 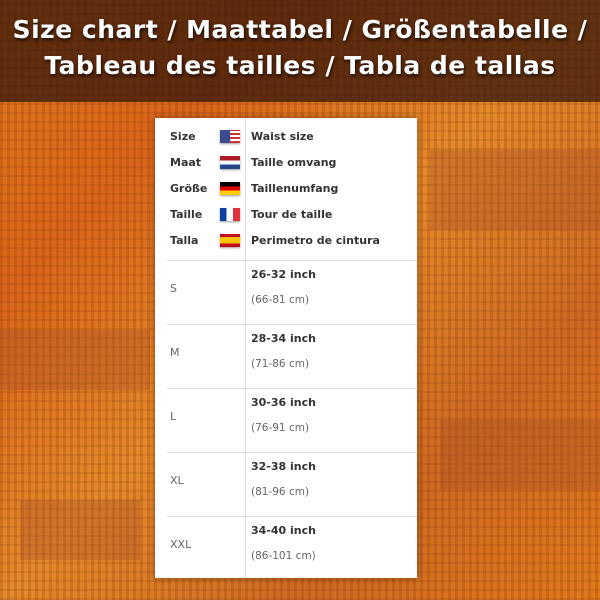 I want to click on language-label: Maat, so click(x=186, y=162).